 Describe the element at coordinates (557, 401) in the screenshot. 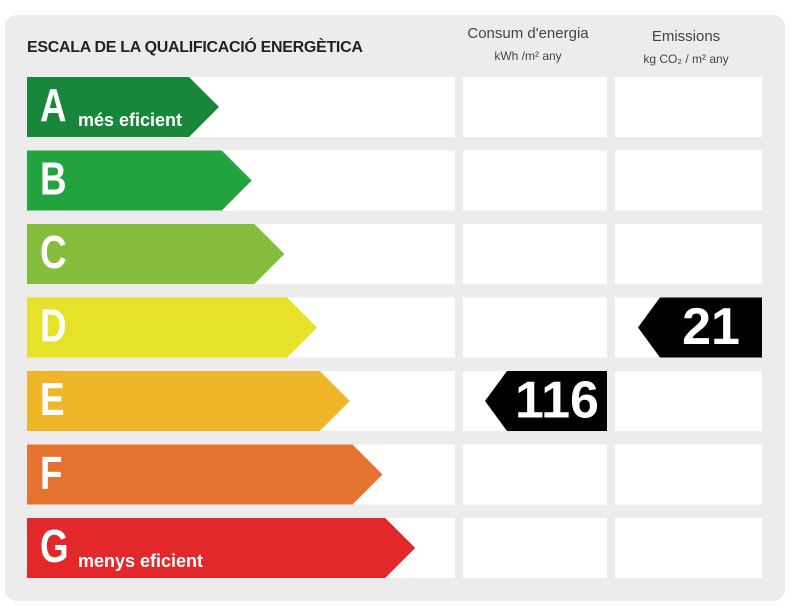

I see `value-label: 116` at that location.